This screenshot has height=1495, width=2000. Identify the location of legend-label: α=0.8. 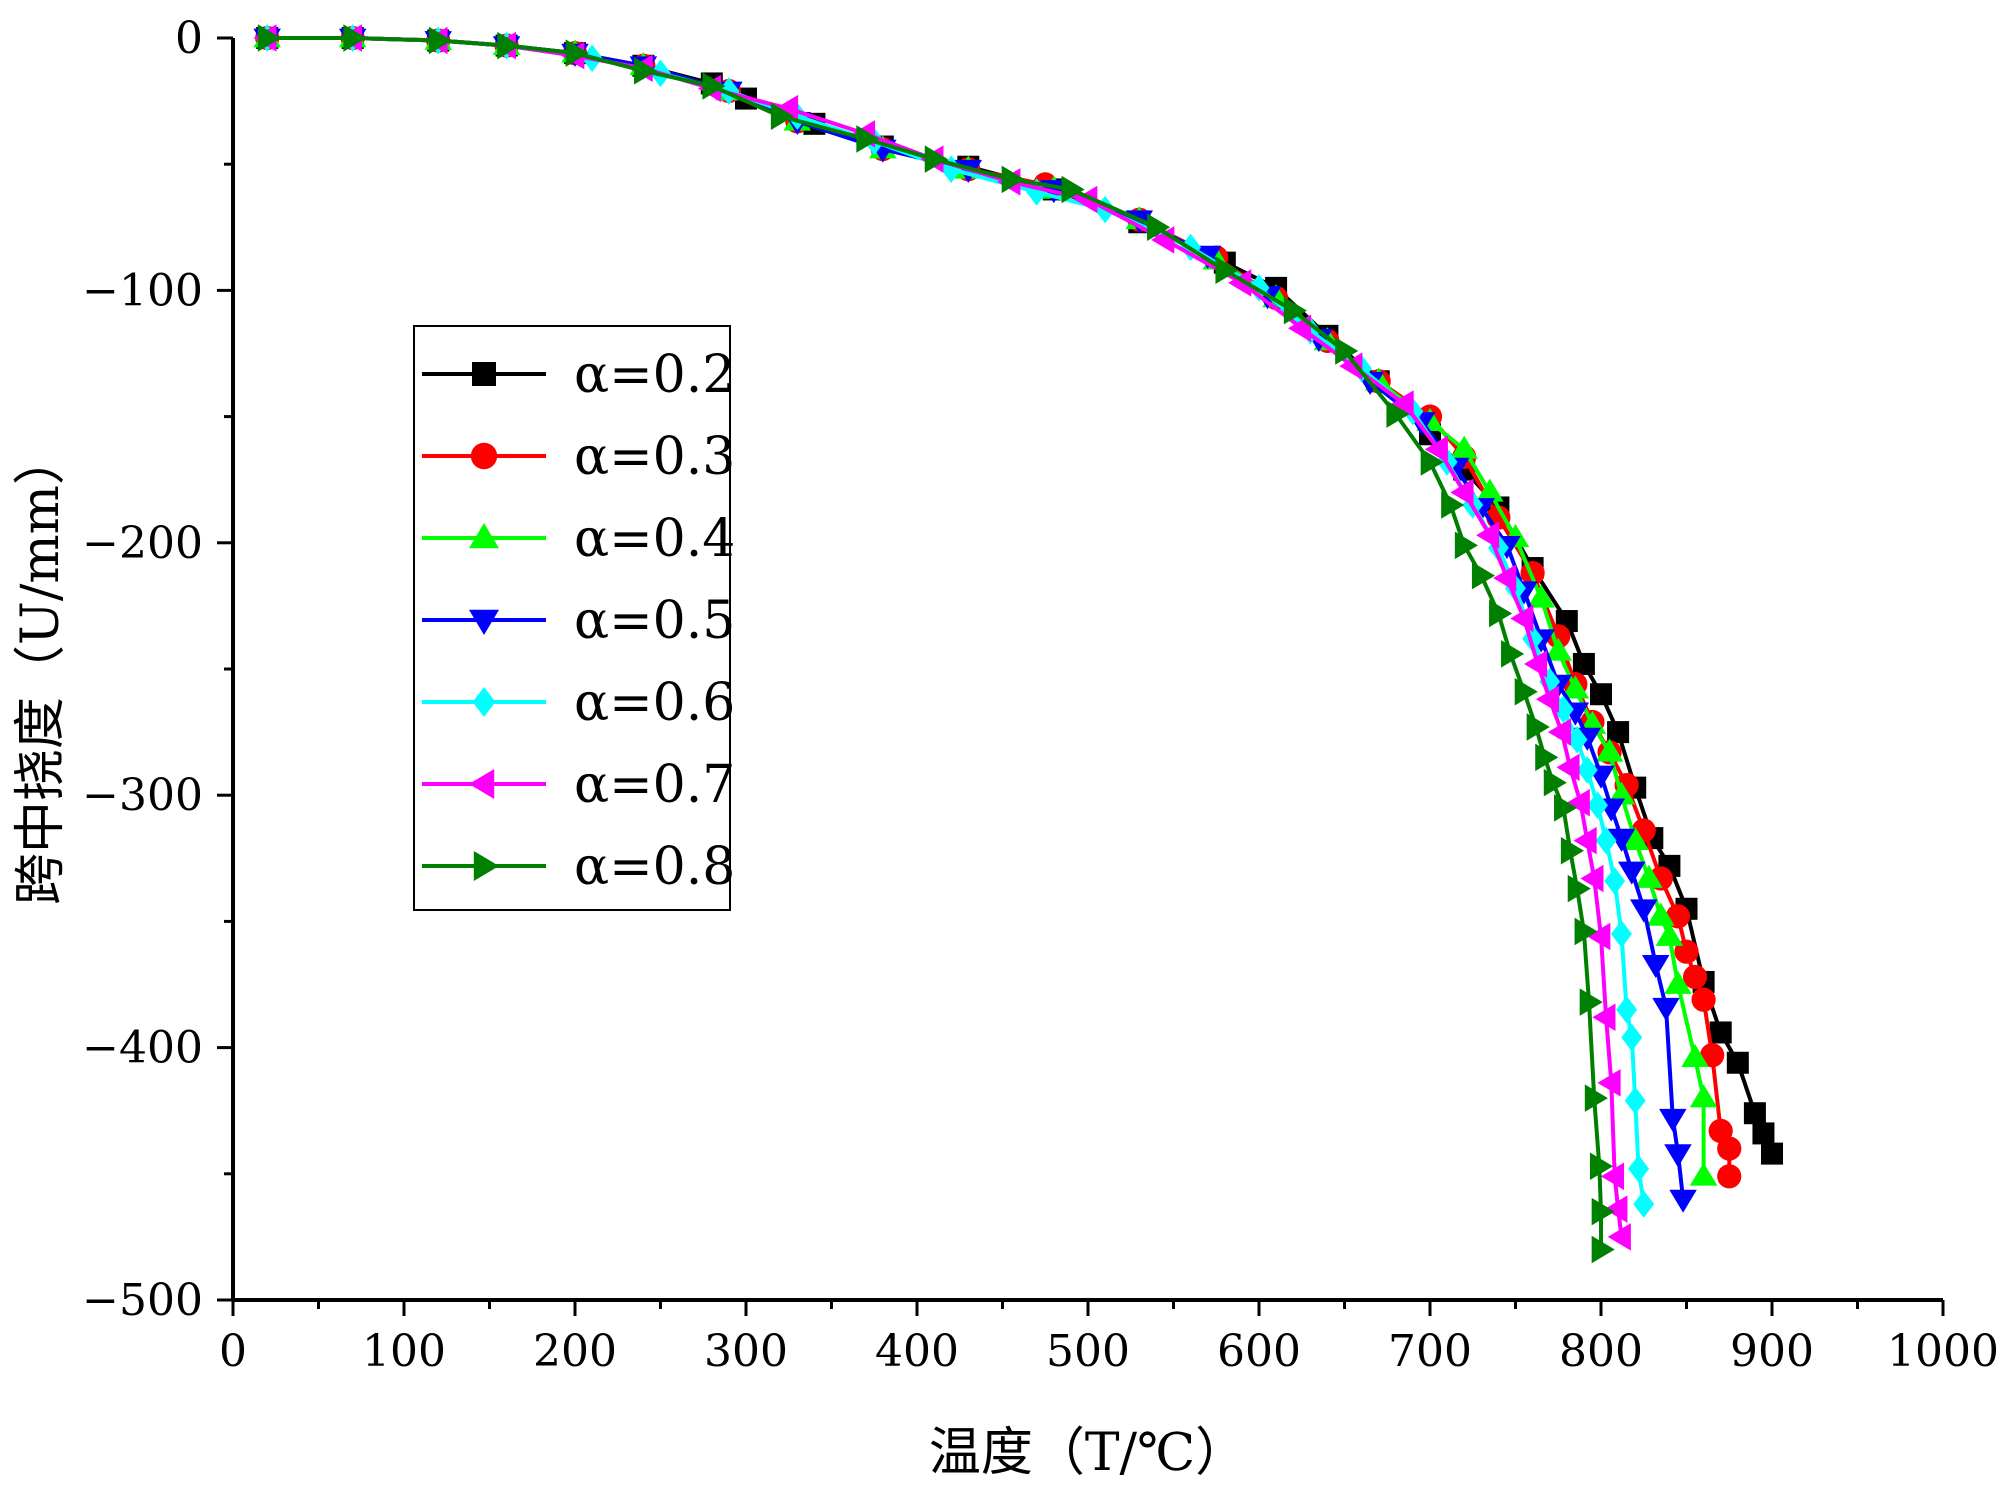
(654, 867).